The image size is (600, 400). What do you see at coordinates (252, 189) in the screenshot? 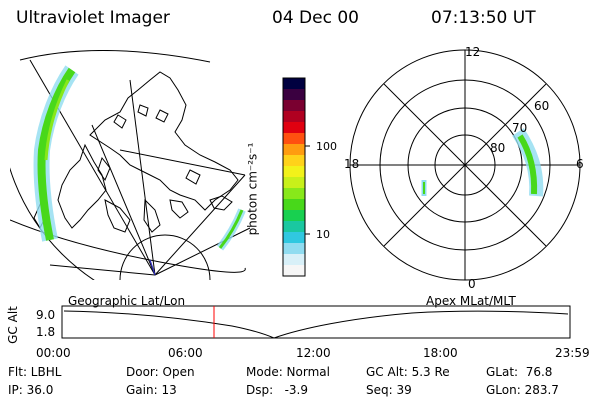
I see `colorbar-unit-label: photon cm⁻²s⁻¹` at bounding box center [252, 189].